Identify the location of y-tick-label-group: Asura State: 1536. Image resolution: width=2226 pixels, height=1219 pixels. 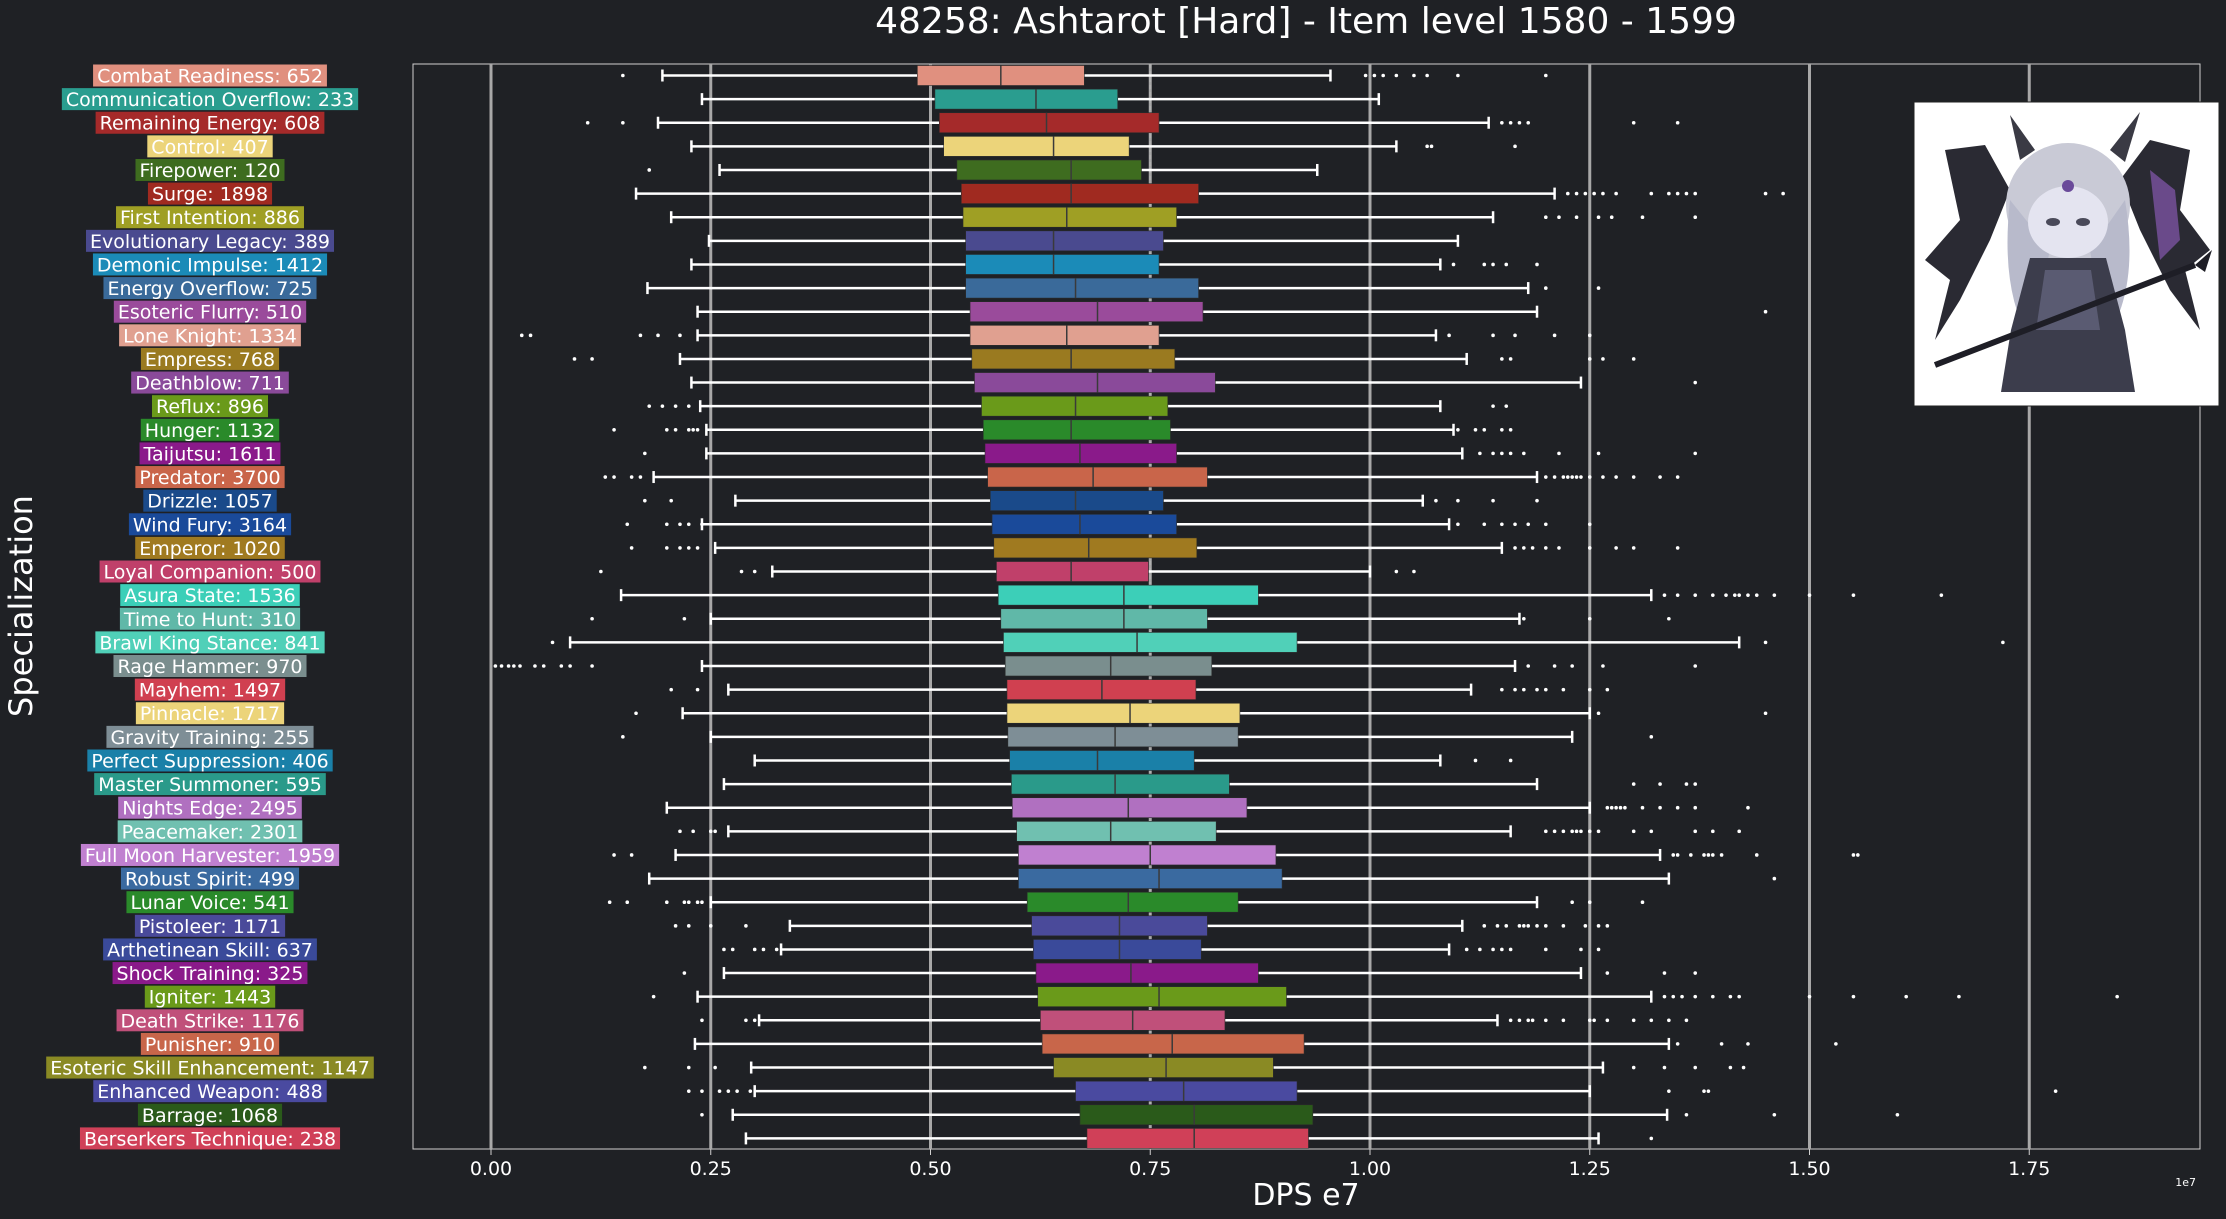
(210, 595).